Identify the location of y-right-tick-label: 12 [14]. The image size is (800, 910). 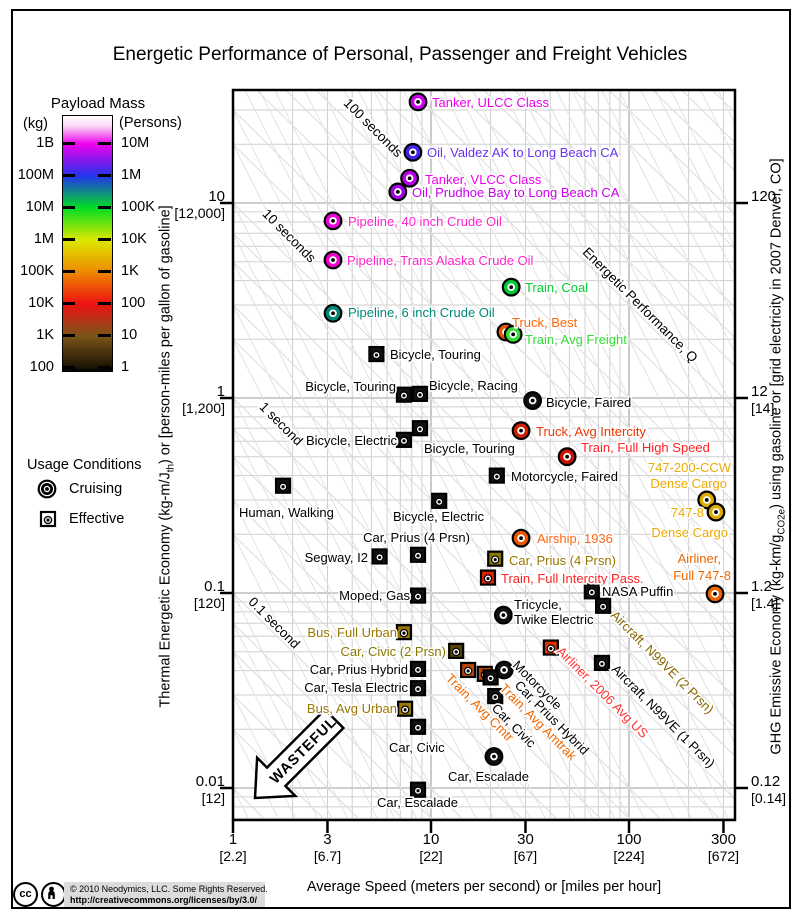
(763, 399).